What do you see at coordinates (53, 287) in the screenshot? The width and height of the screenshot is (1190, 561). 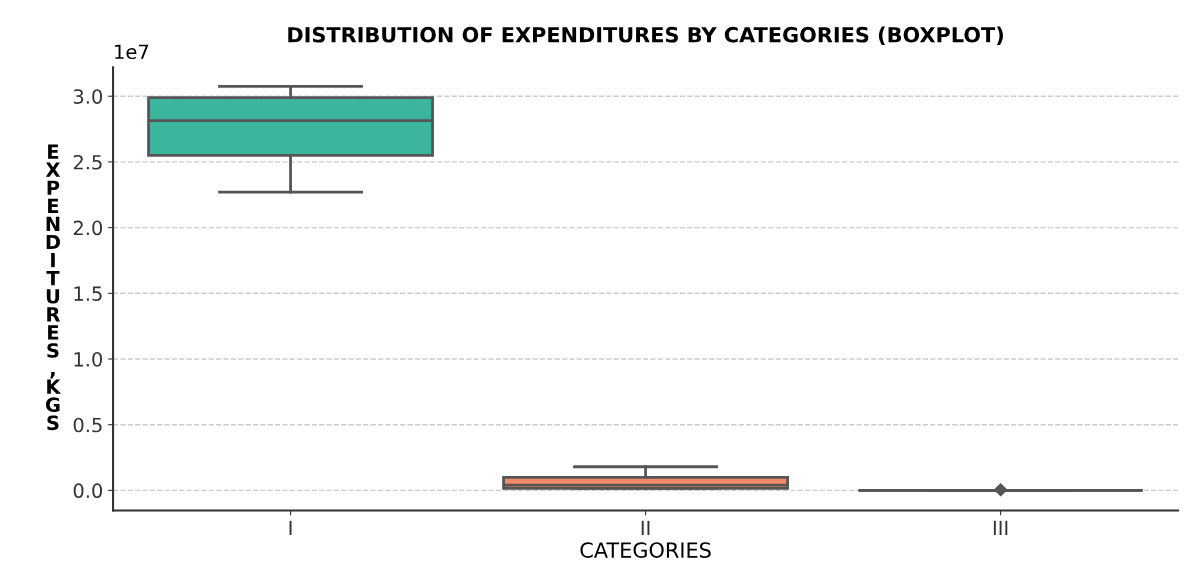 I see `text: EXPENDITURES, KGS` at bounding box center [53, 287].